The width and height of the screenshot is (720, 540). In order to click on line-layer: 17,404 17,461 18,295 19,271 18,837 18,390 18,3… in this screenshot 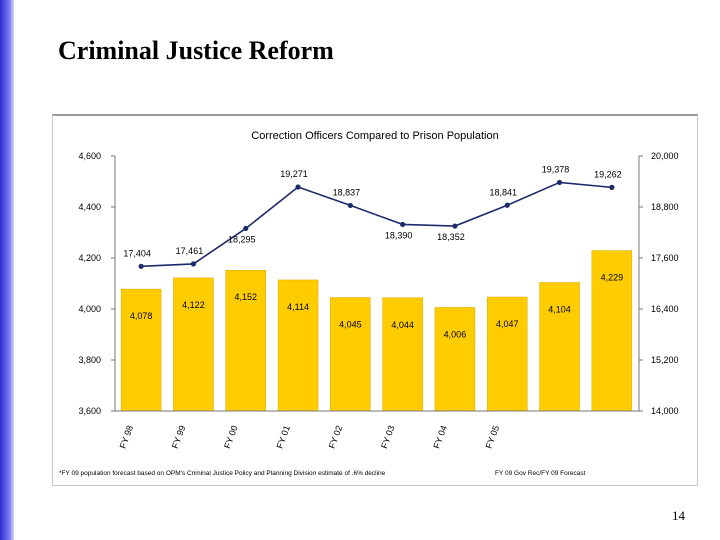, I will do `click(372, 216)`.